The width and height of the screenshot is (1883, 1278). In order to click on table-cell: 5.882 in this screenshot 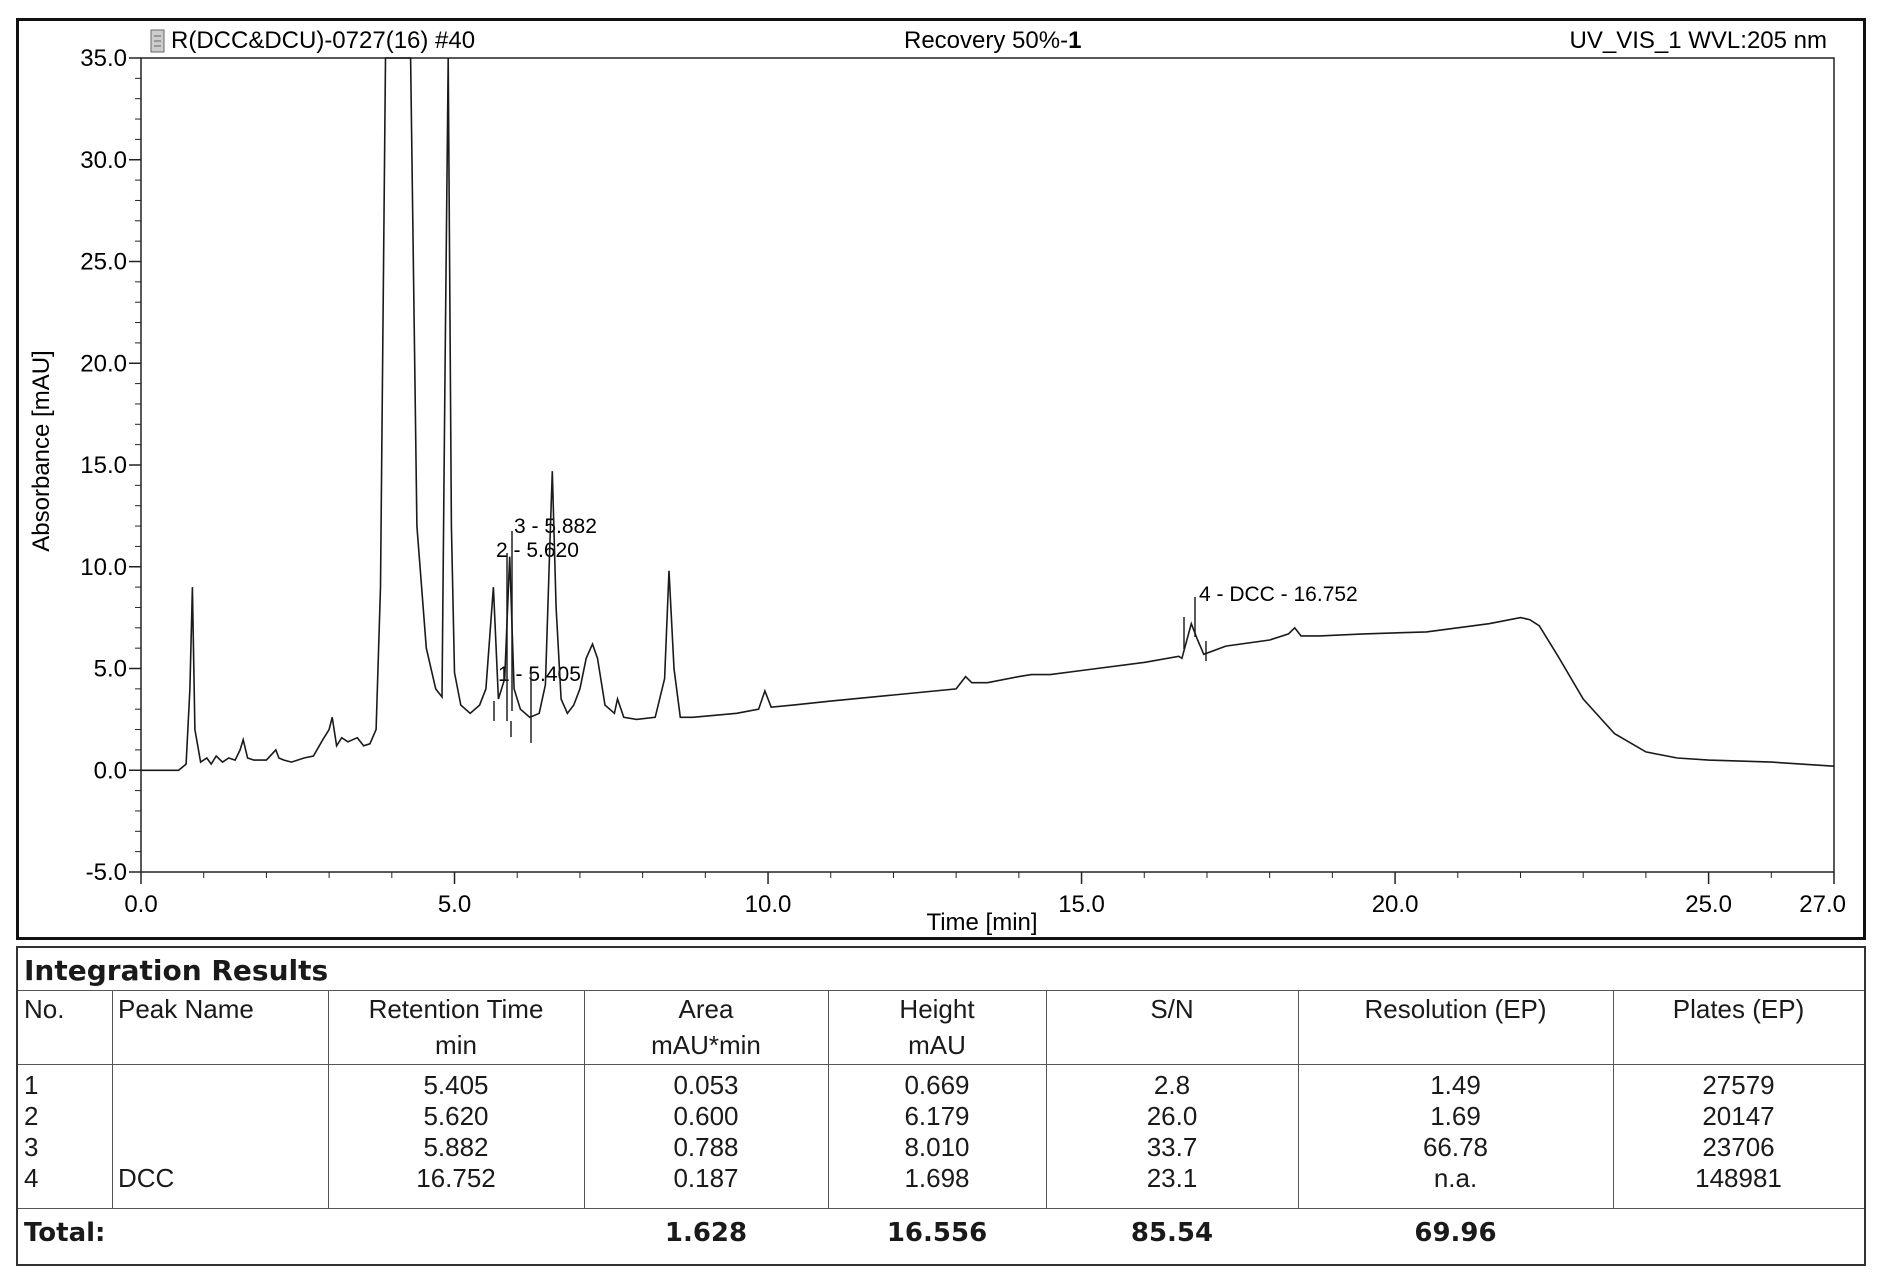, I will do `click(456, 1147)`.